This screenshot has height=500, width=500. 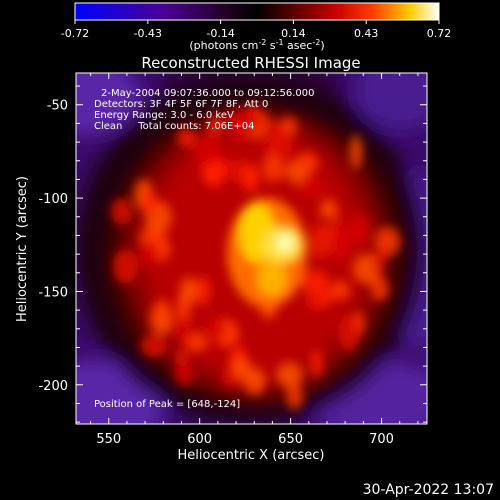 I want to click on annotation-detectors: Detectors: 3F 4F 5F 6F 7F 8F, Att 0, so click(x=181, y=104).